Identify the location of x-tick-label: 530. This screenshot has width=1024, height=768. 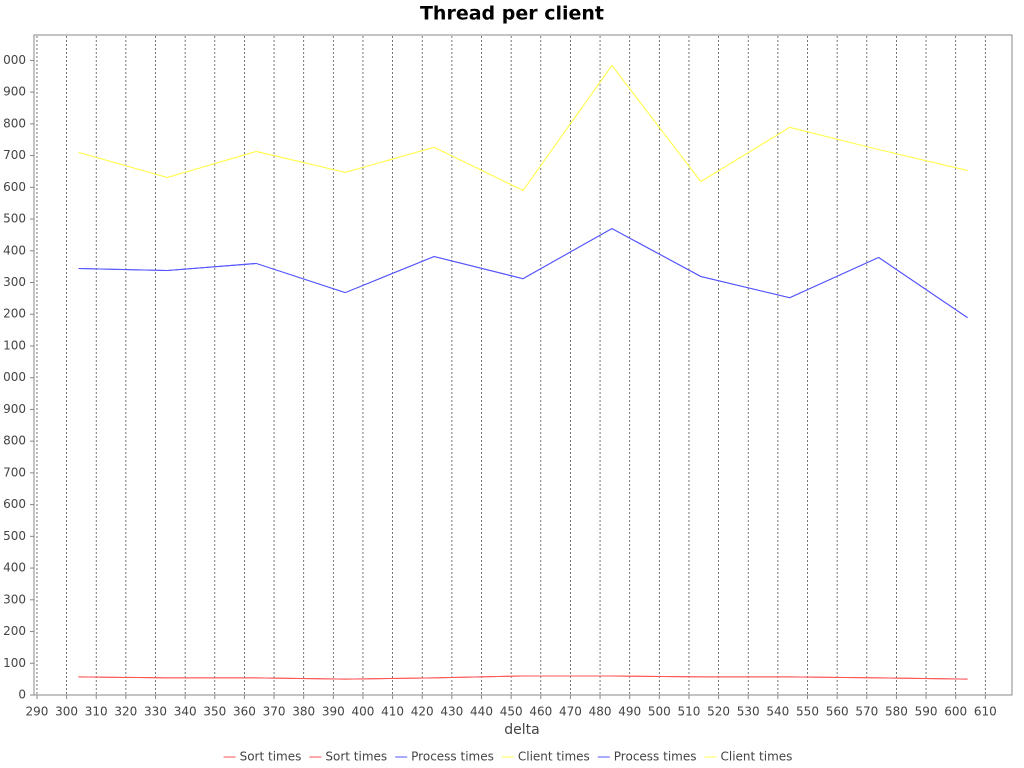
(748, 712).